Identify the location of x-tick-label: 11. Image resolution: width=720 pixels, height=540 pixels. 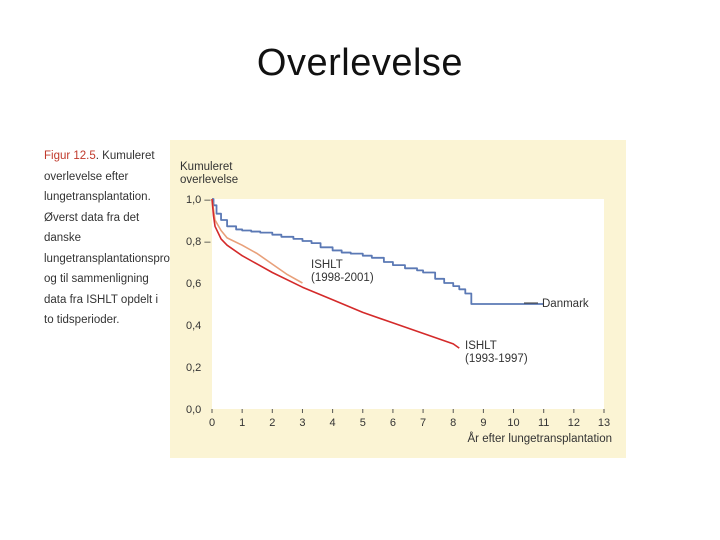
(543, 423).